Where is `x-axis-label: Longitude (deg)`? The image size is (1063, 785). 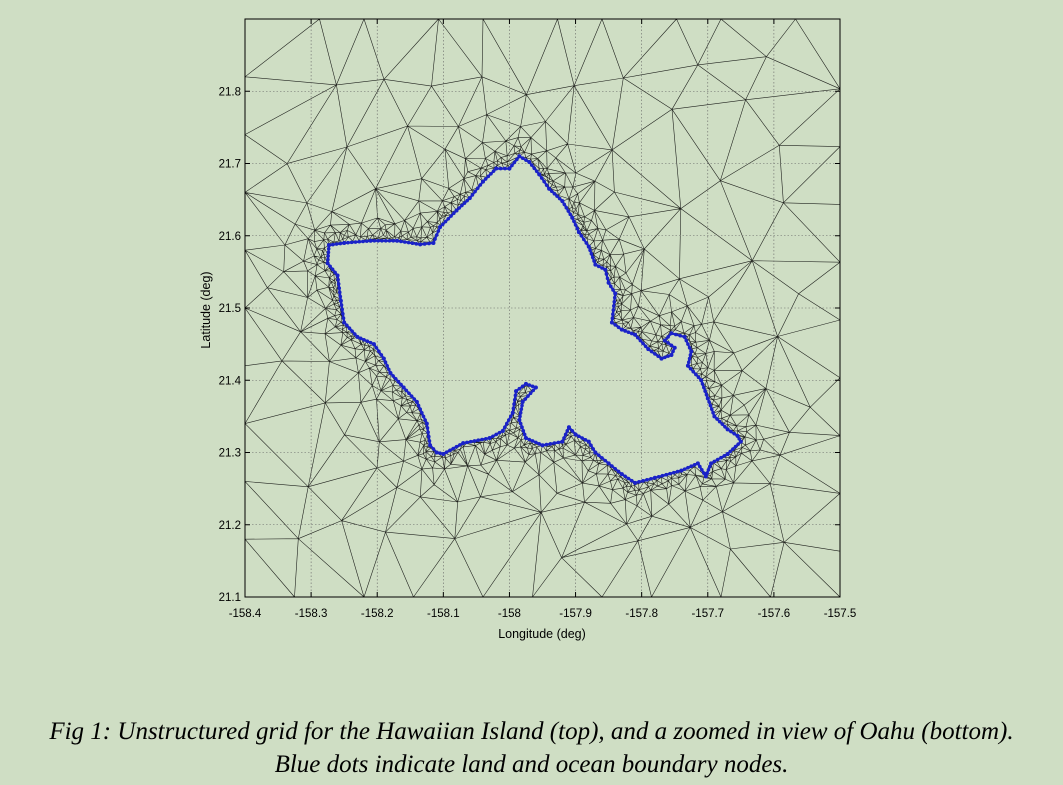 x-axis-label: Longitude (deg) is located at coordinates (542, 634).